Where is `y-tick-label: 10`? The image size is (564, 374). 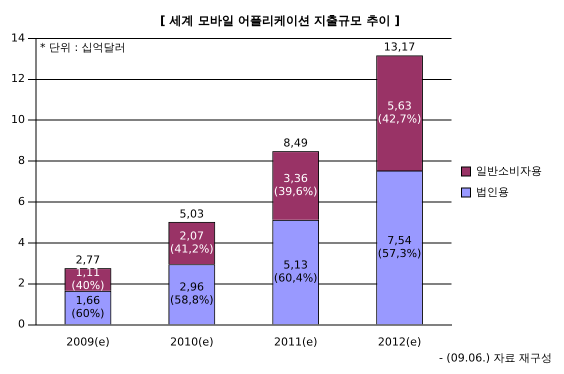
y-tick-label: 10 is located at coordinates (17, 119).